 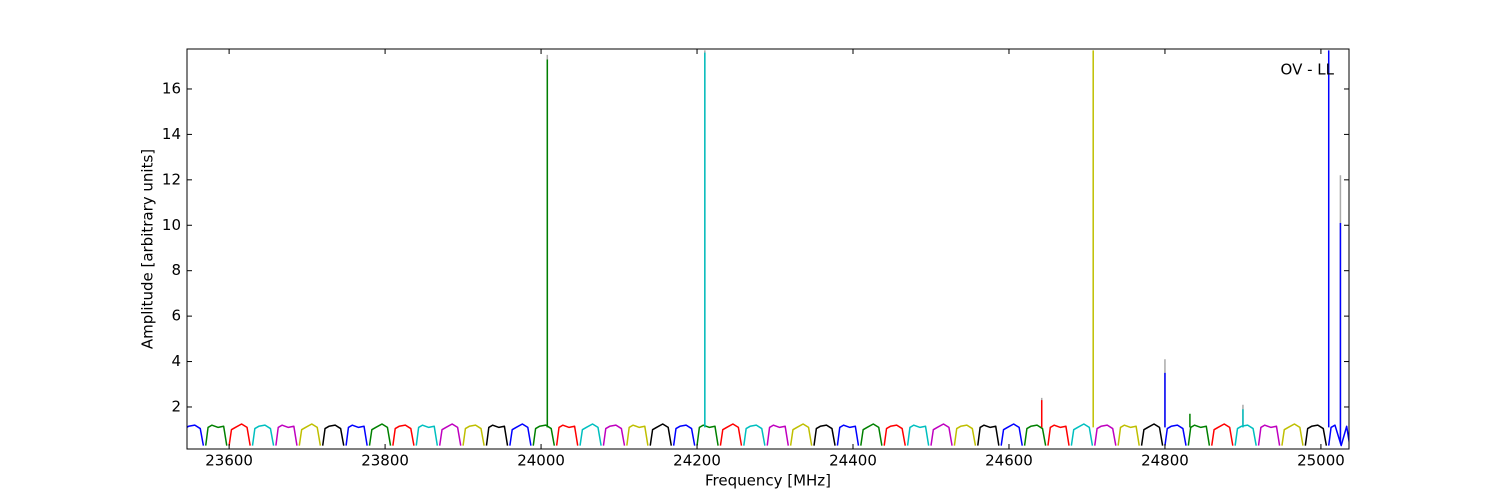 I want to click on x-axis-label: Frequency [MHz], so click(x=768, y=481).